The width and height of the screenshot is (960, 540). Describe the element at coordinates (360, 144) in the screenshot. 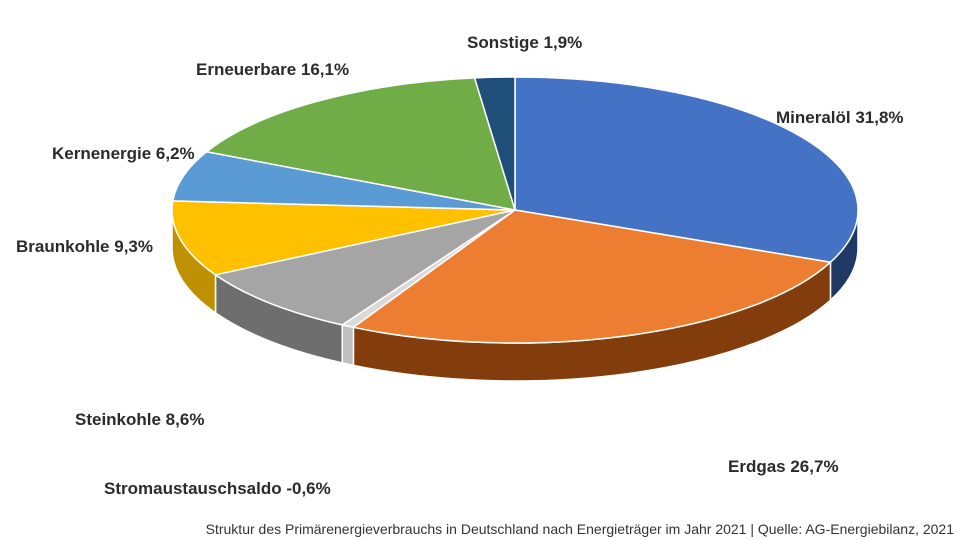

I see `pie-slice-erneuerbare` at that location.